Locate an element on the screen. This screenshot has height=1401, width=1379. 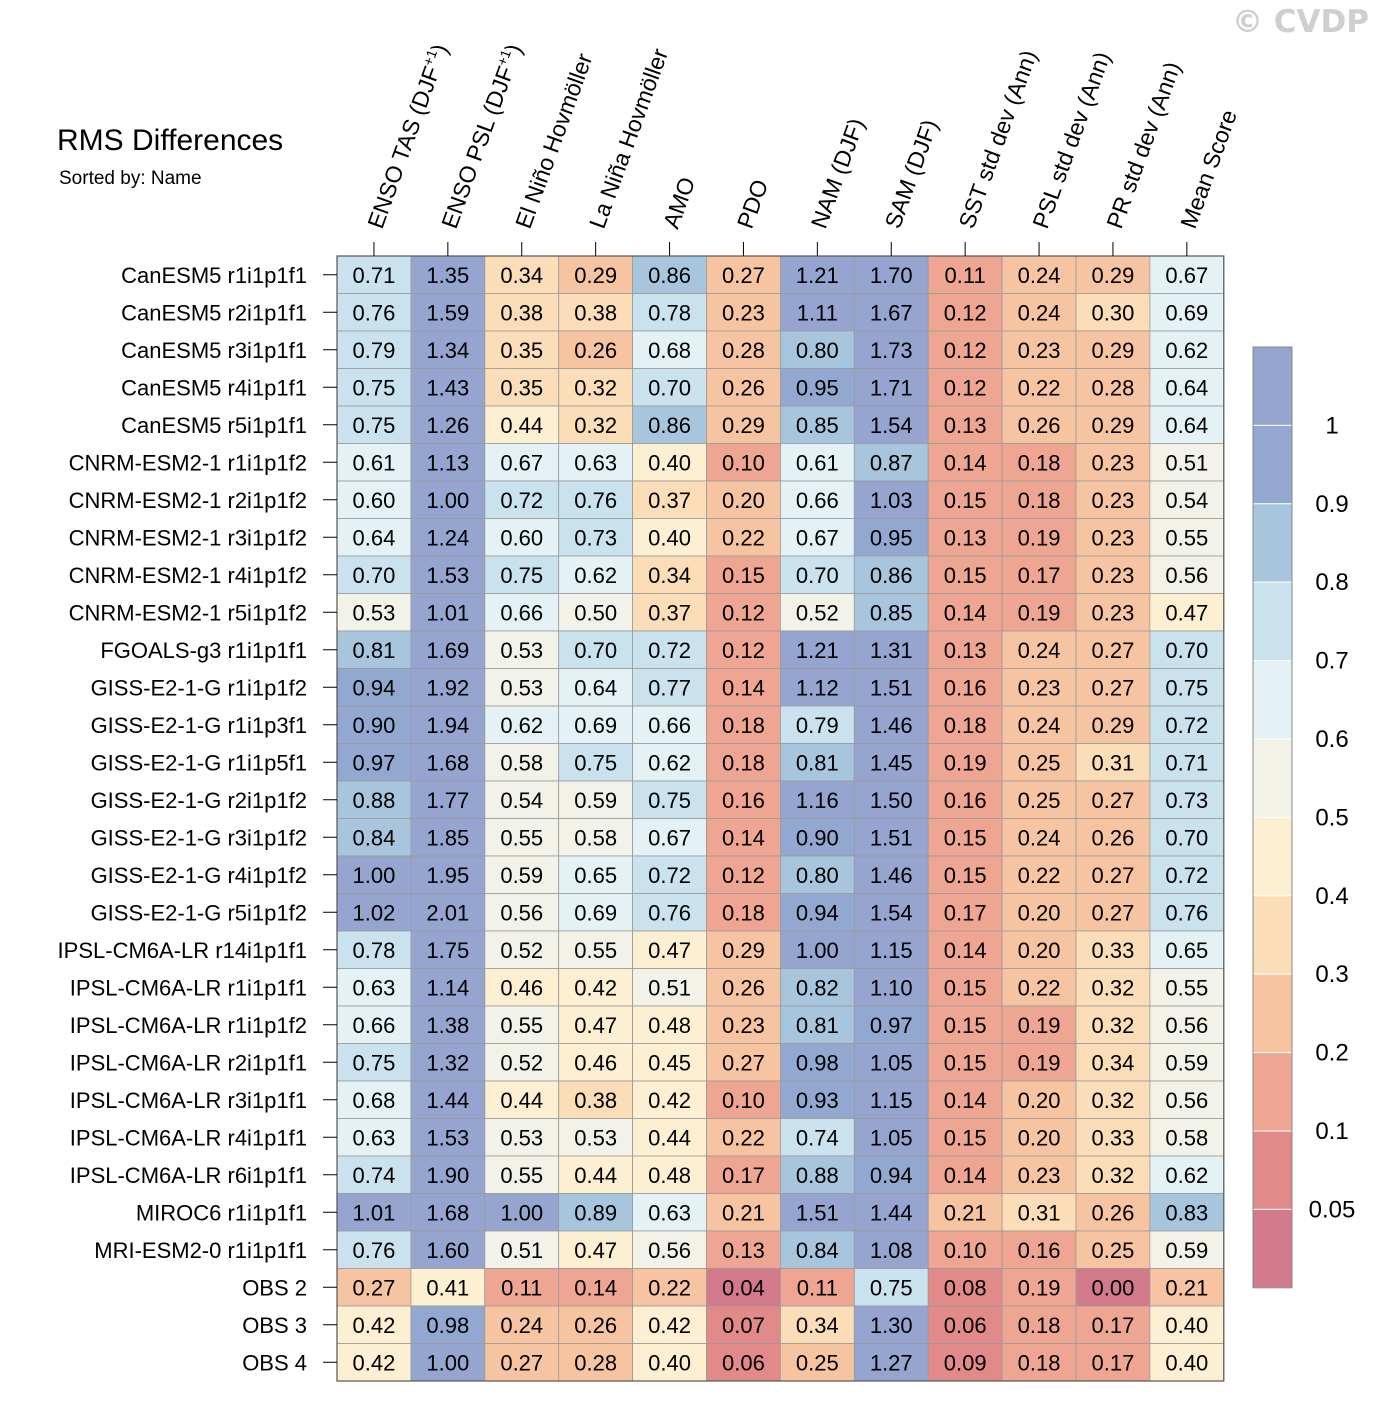
cell-value: 0.26 is located at coordinates (743, 387).